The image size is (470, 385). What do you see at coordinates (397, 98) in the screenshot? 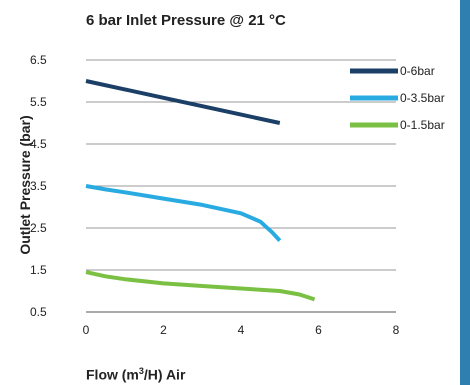
I see `legend: 0-6bar 0-3.5bar 0-1.5bar` at bounding box center [397, 98].